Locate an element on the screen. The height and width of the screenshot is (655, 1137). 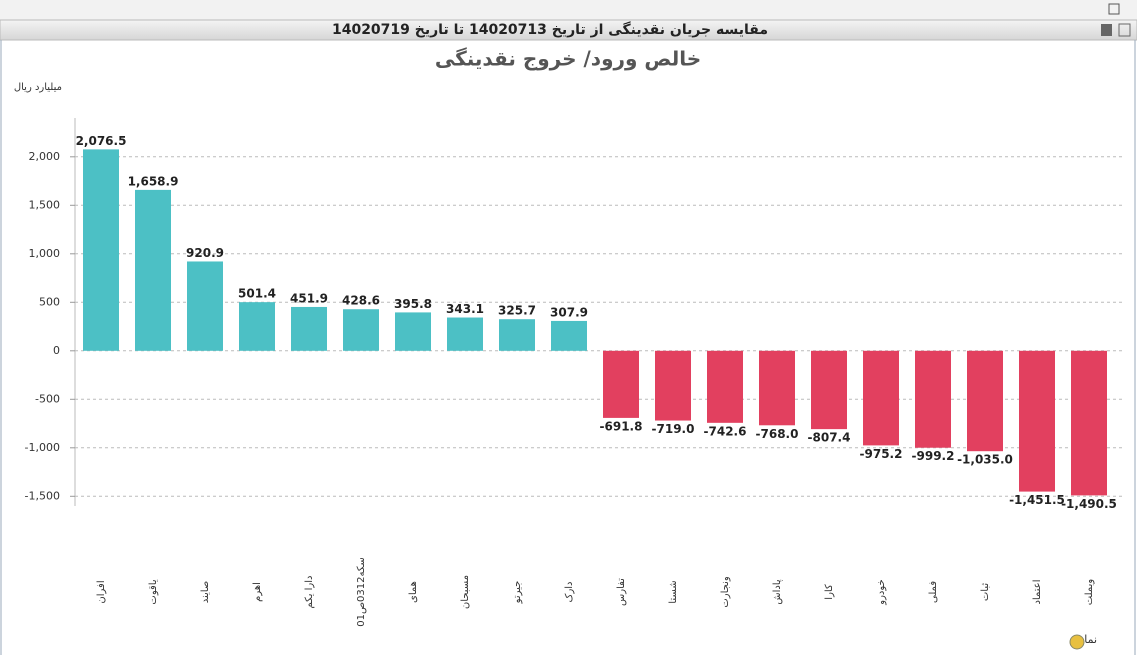
x-tick-label: ونجارت is located at coordinates (725, 592).